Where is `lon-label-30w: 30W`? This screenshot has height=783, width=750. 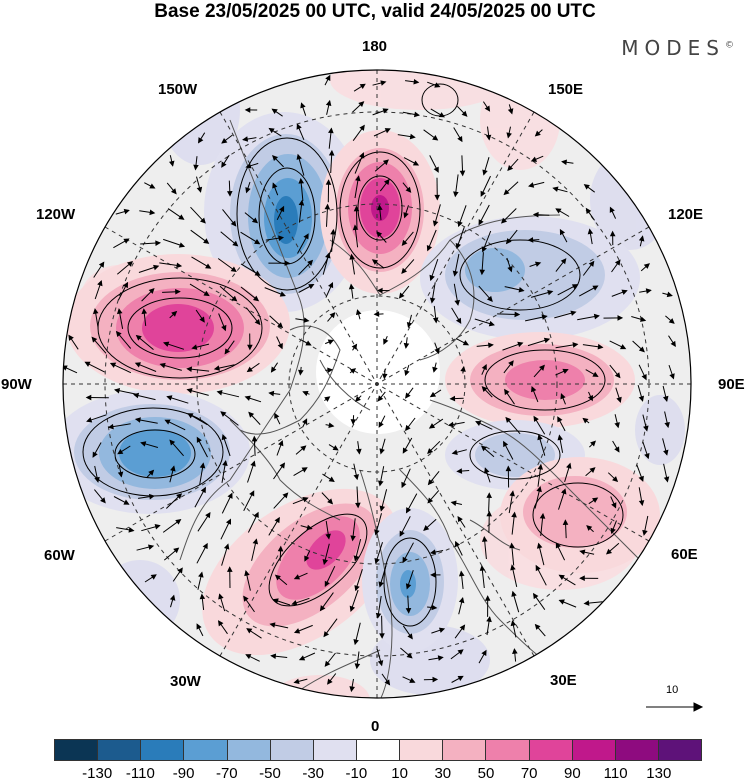 lon-label-30w: 30W is located at coordinates (185, 681).